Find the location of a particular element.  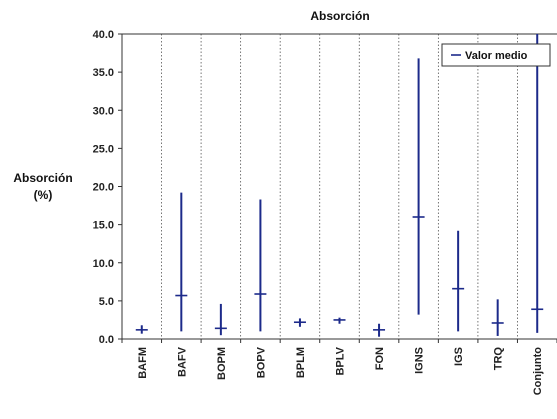

x-tick-label: BAFM is located at coordinates (143, 363).